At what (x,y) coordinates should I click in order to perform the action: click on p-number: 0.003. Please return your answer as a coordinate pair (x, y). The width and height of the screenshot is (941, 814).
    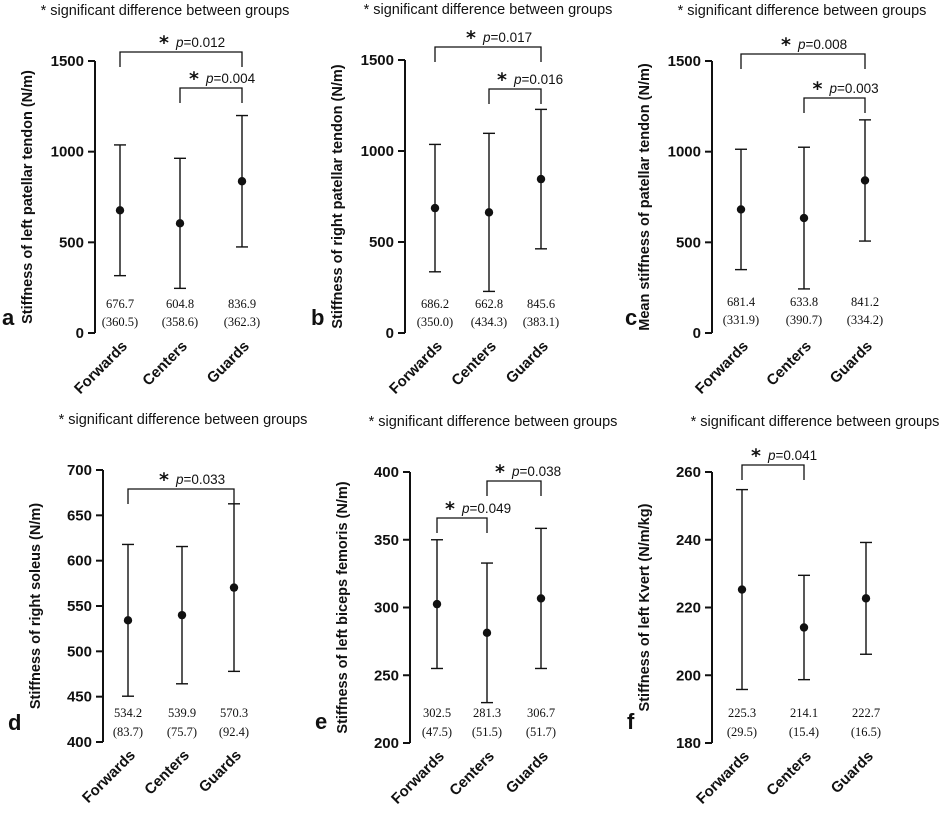
    Looking at the image, I should click on (862, 88).